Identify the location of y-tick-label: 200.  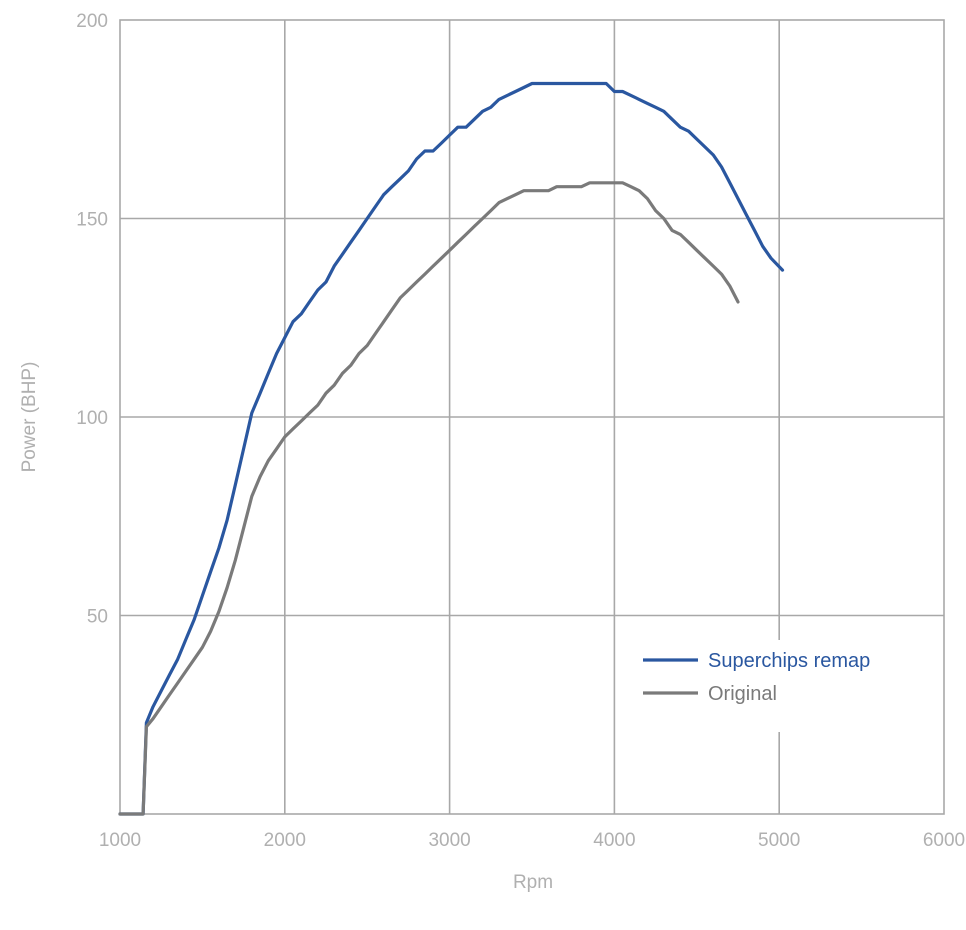
(92, 21).